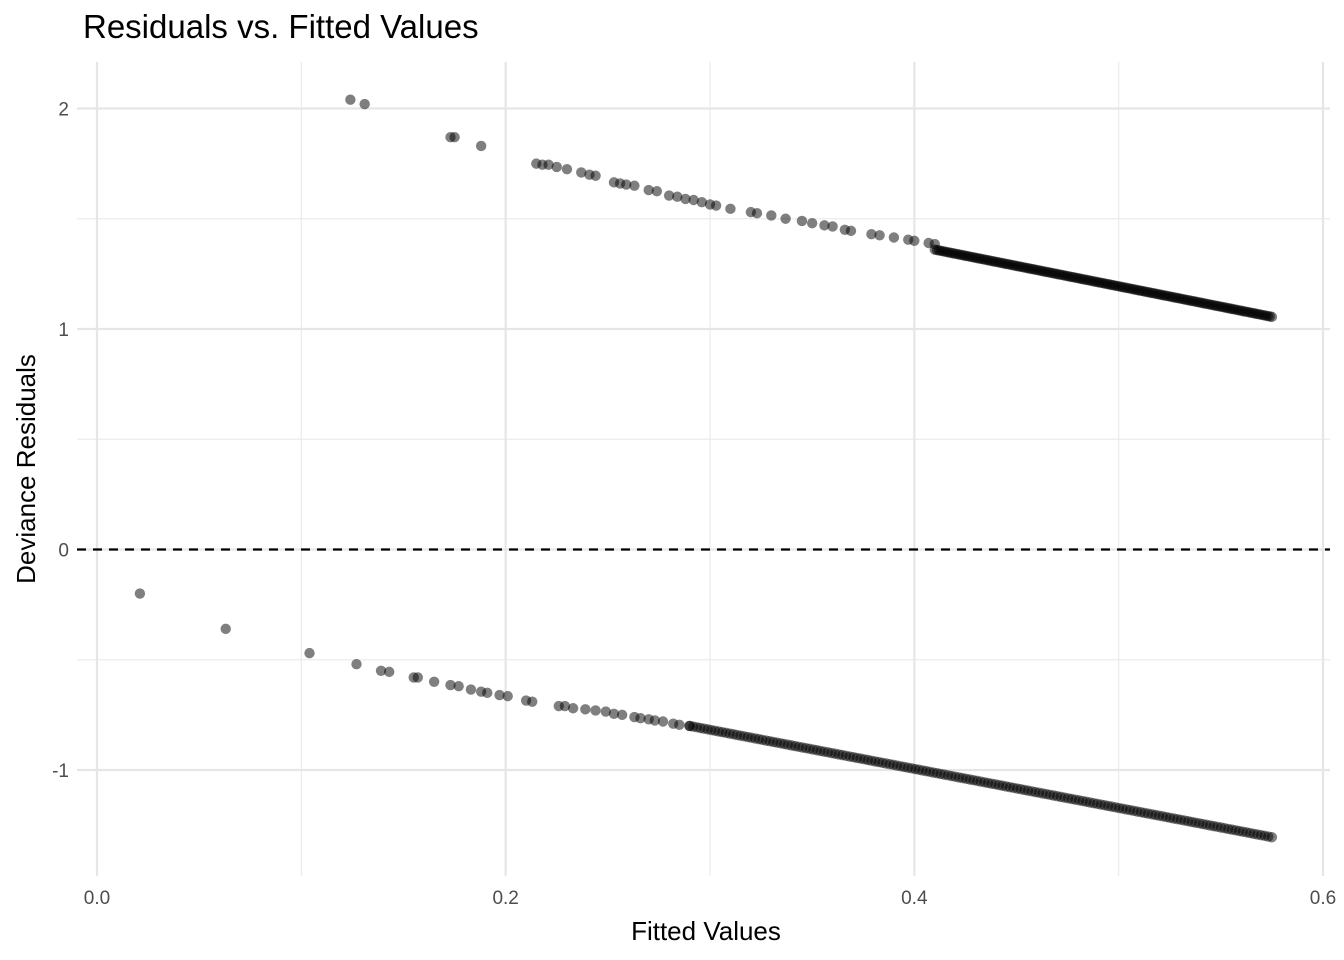 Image resolution: width=1344 pixels, height=960 pixels. Describe the element at coordinates (60, 771) in the screenshot. I see `y-tick-label: -1` at that location.